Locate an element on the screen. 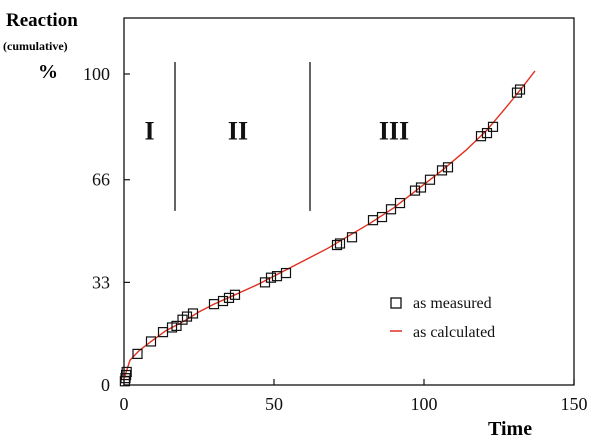  x-tick-label: 150 is located at coordinates (574, 404).